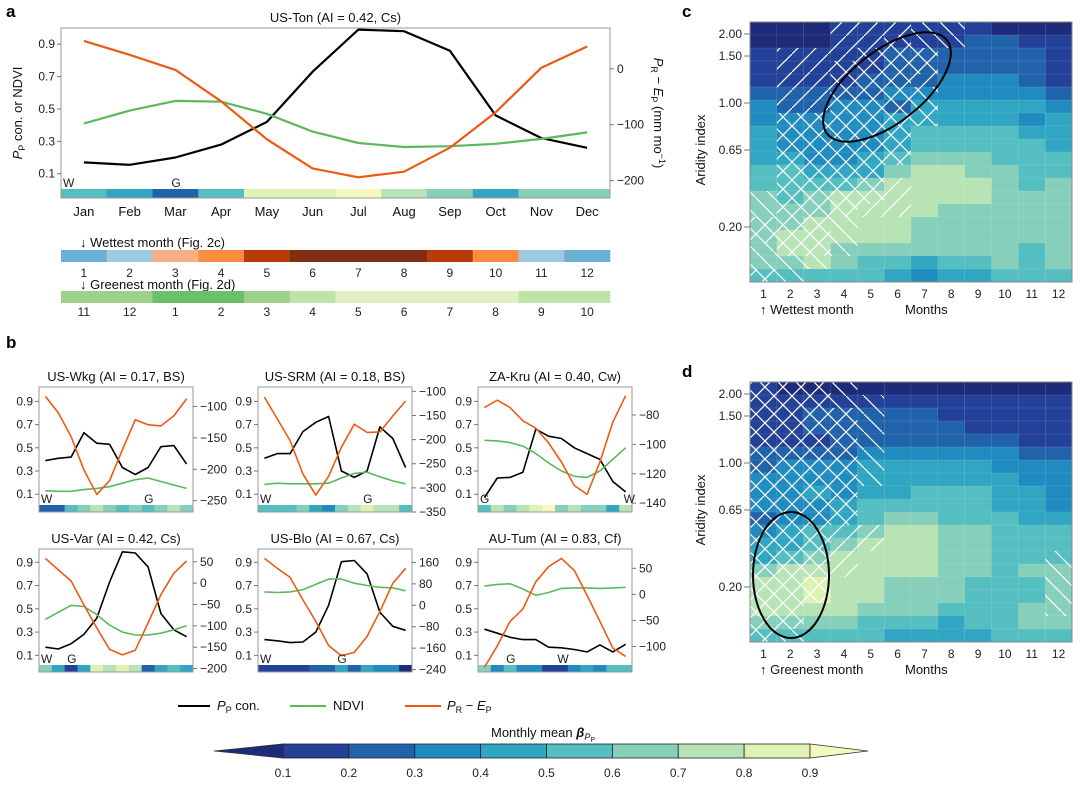  Describe the element at coordinates (24, 586) in the screenshot. I see `left-tick-label: 0.7` at that location.